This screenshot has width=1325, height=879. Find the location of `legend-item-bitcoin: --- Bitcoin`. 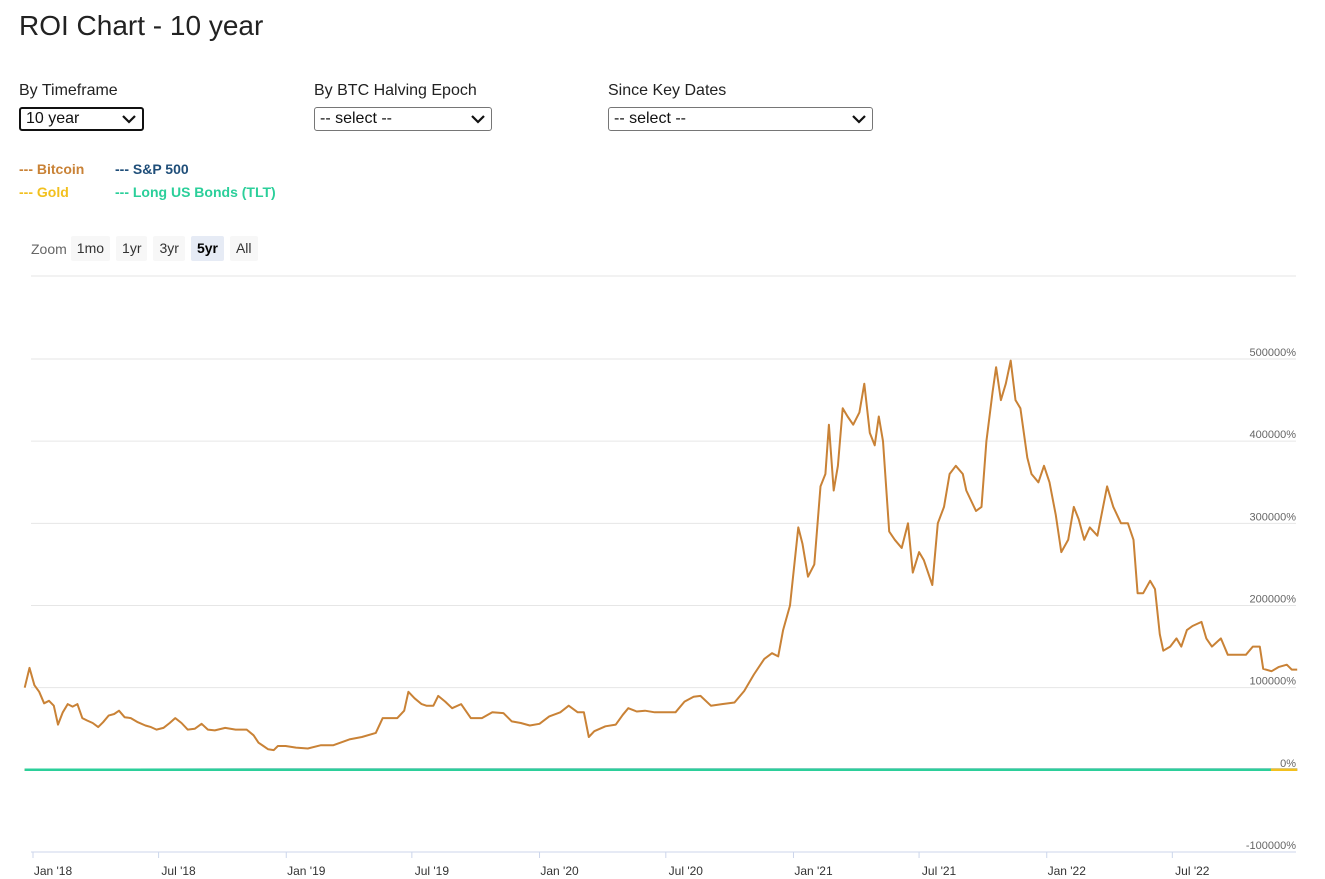

legend-item-bitcoin: --- Bitcoin is located at coordinates (52, 169).